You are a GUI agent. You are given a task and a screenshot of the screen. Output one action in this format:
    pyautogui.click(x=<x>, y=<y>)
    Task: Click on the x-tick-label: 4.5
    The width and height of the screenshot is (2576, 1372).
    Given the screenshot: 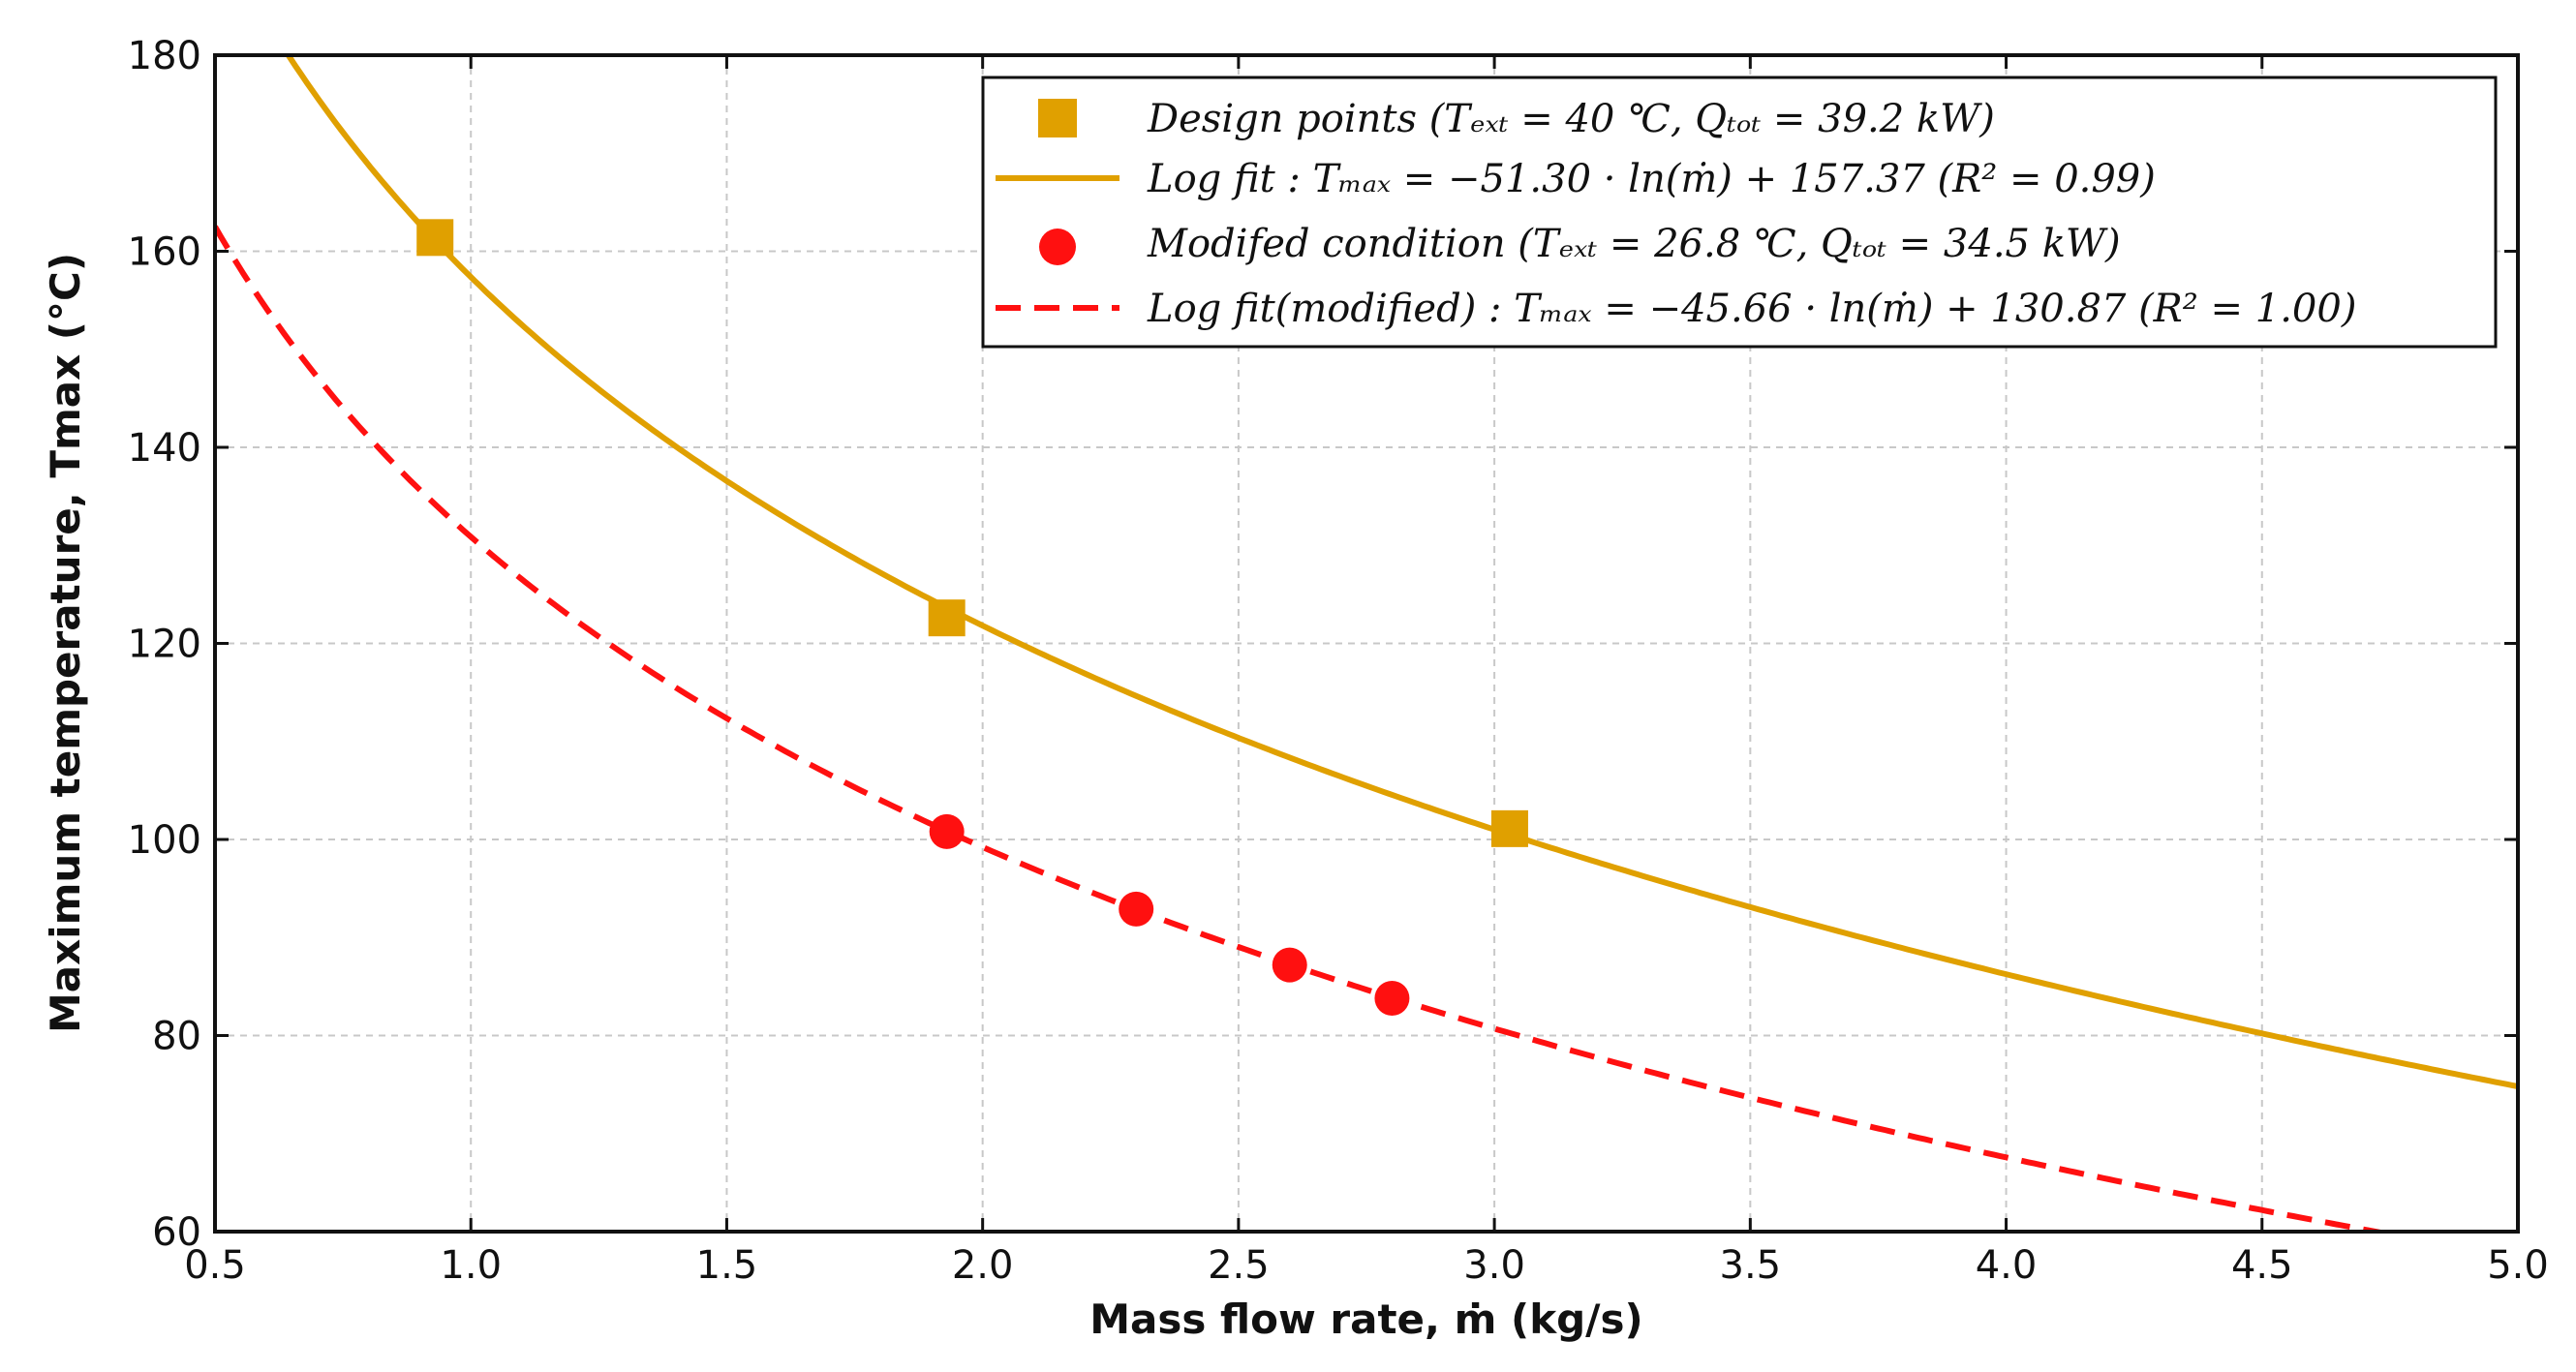 What is the action you would take?
    pyautogui.click(x=2262, y=1265)
    